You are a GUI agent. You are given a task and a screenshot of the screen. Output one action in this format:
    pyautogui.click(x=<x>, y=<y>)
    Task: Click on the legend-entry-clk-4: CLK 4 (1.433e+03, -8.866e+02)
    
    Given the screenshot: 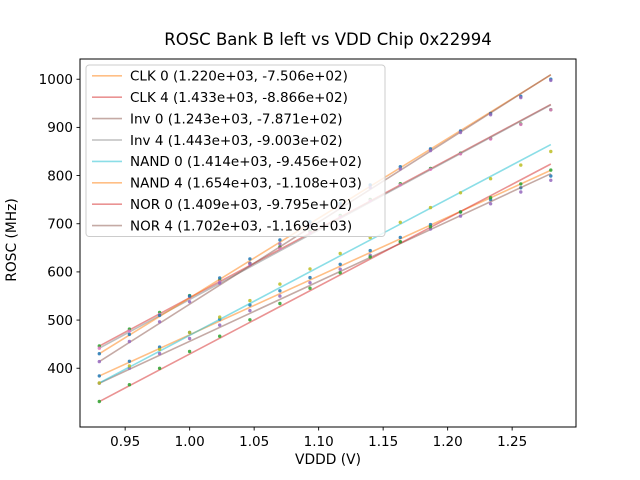 What is the action you would take?
    pyautogui.click(x=220, y=98)
    